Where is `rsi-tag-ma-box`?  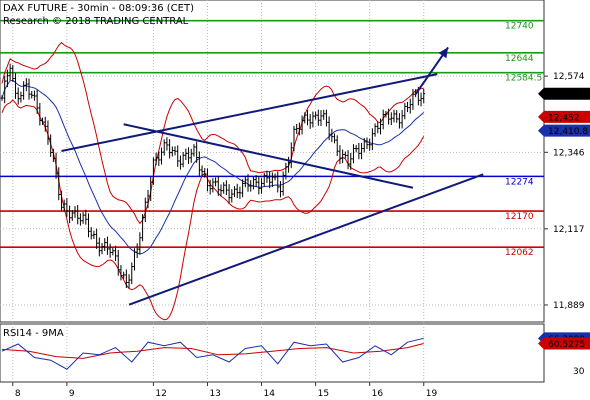
rsi-tag-ma-box is located at coordinates (564, 343).